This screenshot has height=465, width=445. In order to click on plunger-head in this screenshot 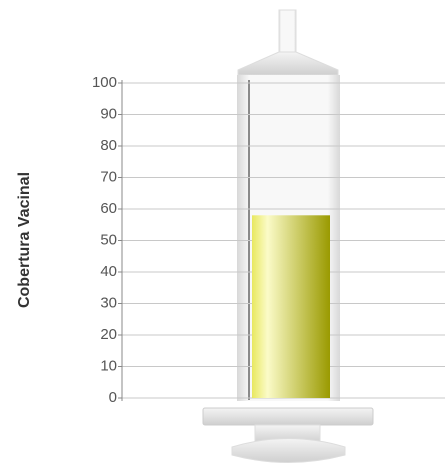, I will do `click(288, 63)`.